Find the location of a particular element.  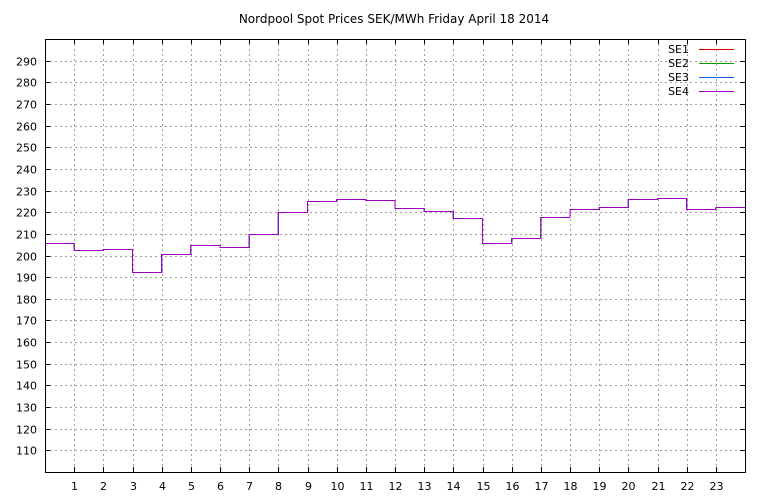

y-tick-label: 240 is located at coordinates (26, 170).